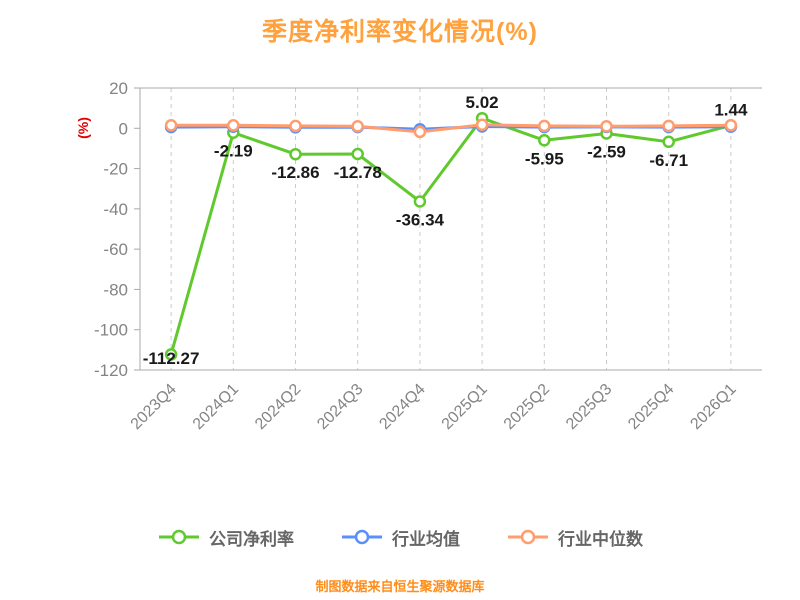  I want to click on x-tick-label: 2025Q3, so click(589, 407).